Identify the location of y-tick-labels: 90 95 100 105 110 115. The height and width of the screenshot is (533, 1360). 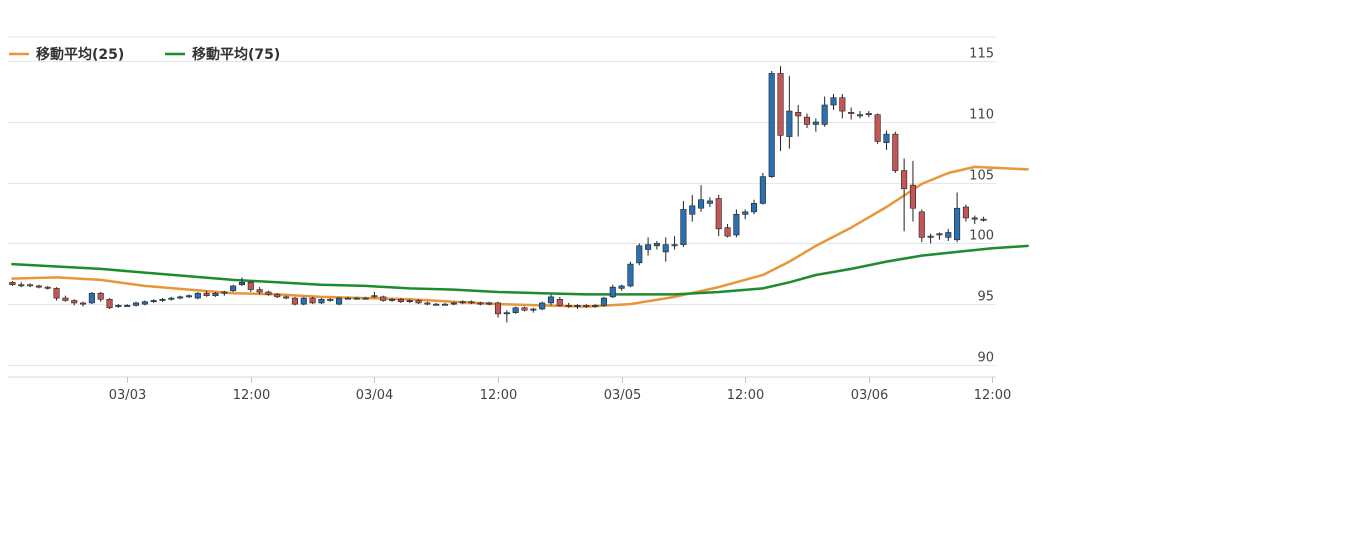
(981, 206).